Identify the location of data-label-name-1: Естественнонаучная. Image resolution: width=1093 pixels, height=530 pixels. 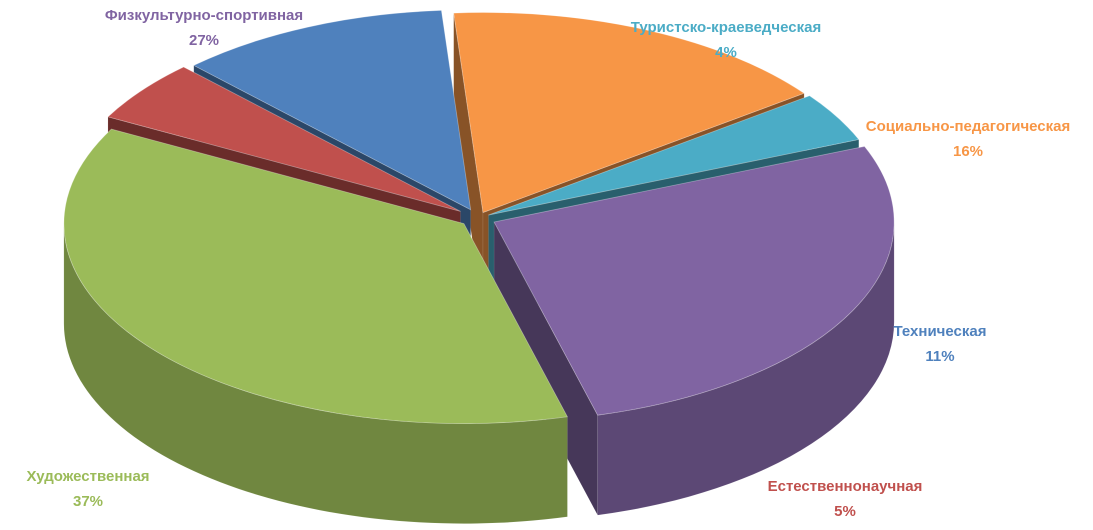
(845, 486).